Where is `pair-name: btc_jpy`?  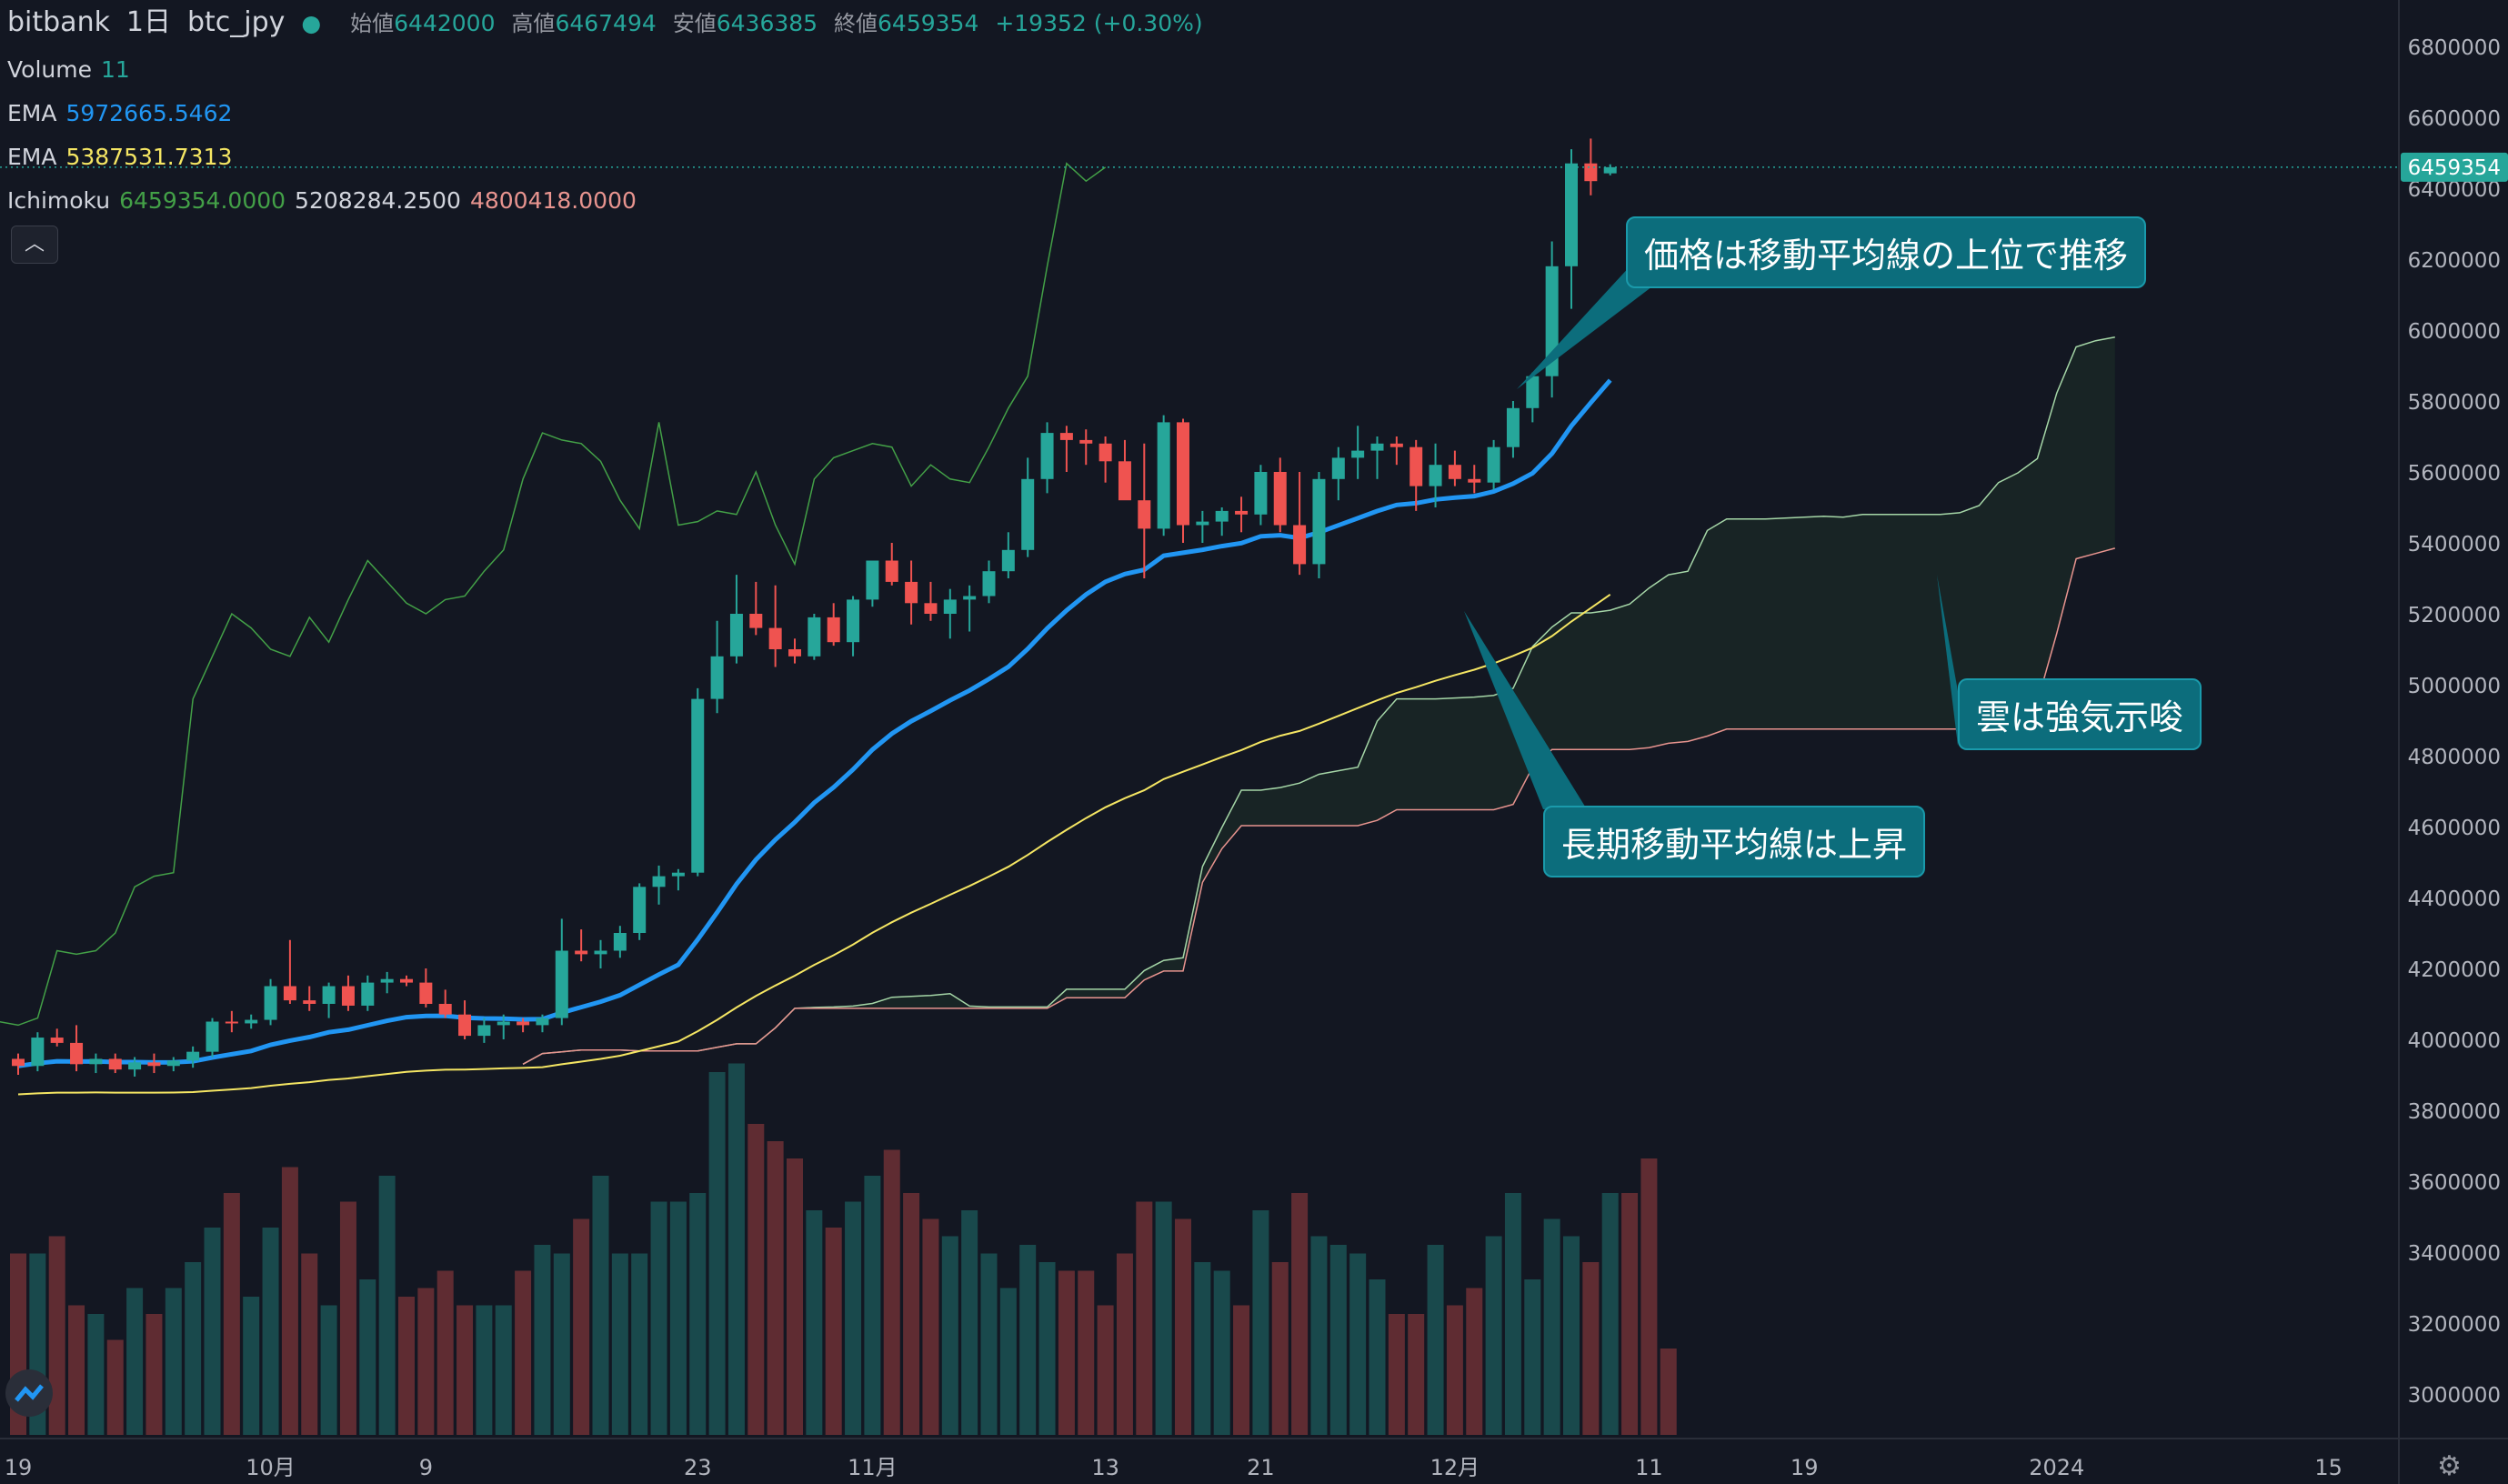
pair-name: btc_jpy is located at coordinates (236, 22).